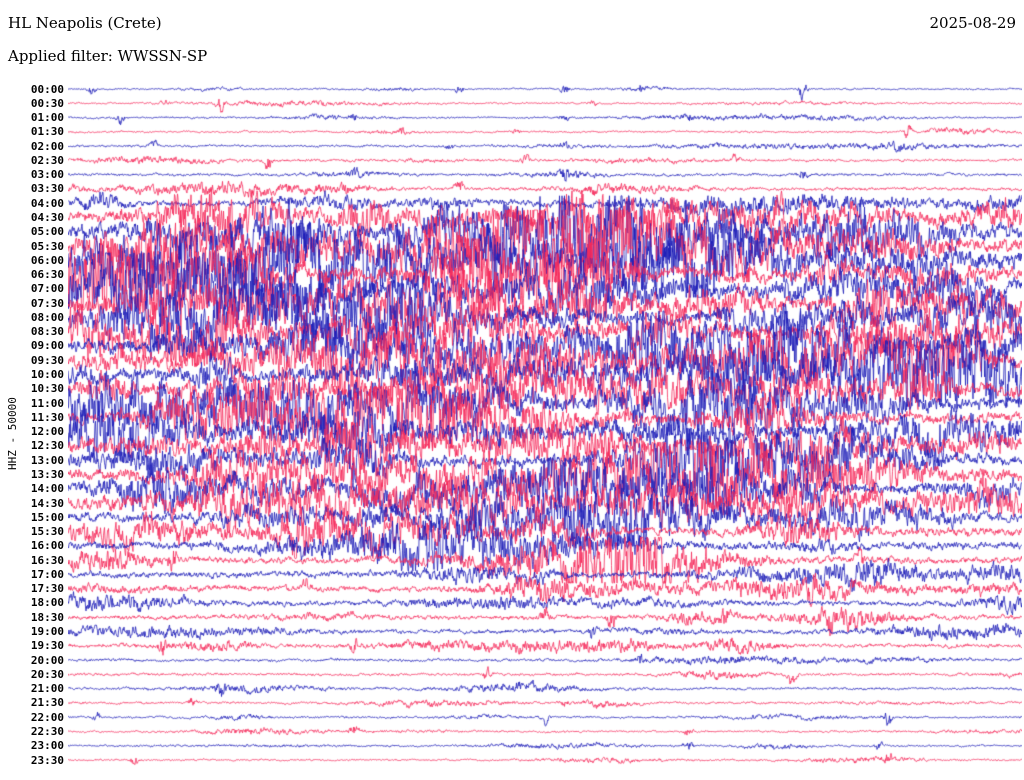  What do you see at coordinates (47, 503) in the screenshot?
I see `time-label: 14:30` at bounding box center [47, 503].